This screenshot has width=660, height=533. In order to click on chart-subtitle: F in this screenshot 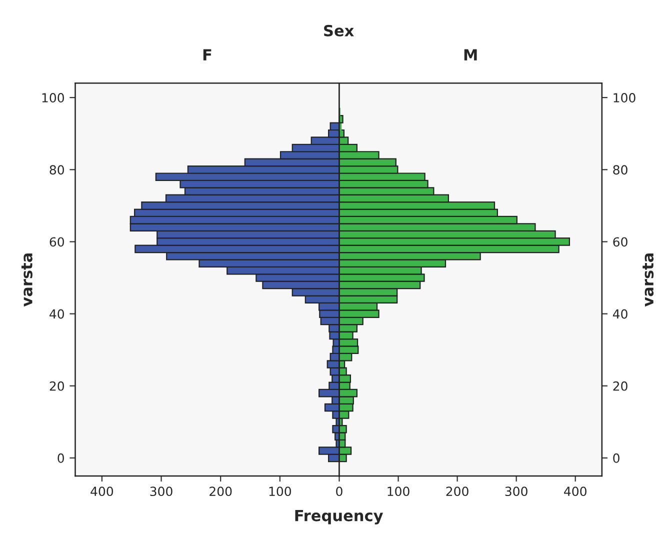, I will do `click(207, 54)`.